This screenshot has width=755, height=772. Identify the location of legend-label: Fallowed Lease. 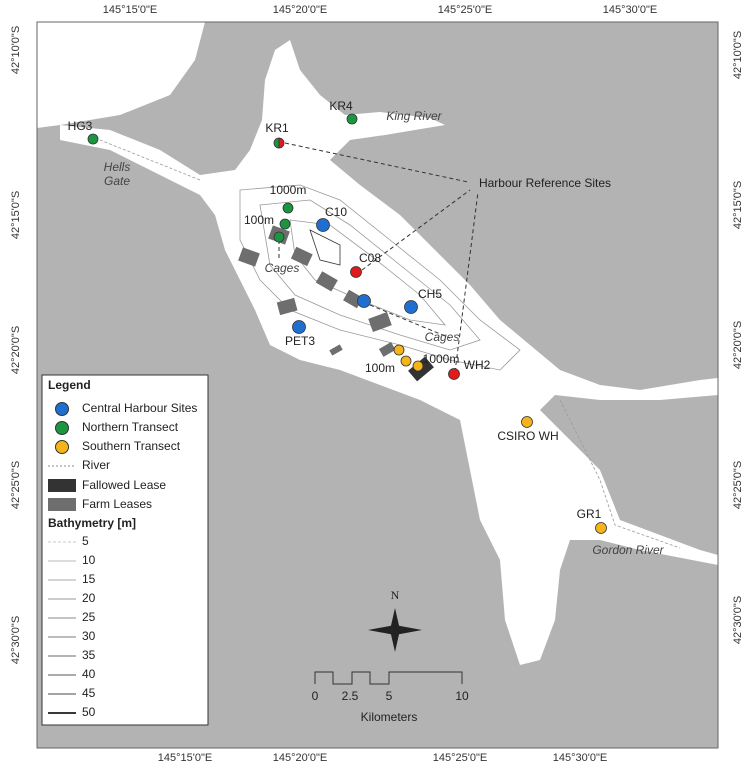
(124, 485).